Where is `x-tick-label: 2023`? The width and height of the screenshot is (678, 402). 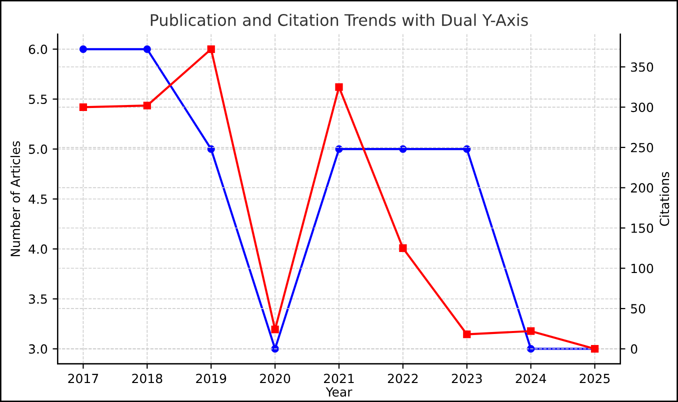 x-tick-label: 2023 is located at coordinates (467, 379).